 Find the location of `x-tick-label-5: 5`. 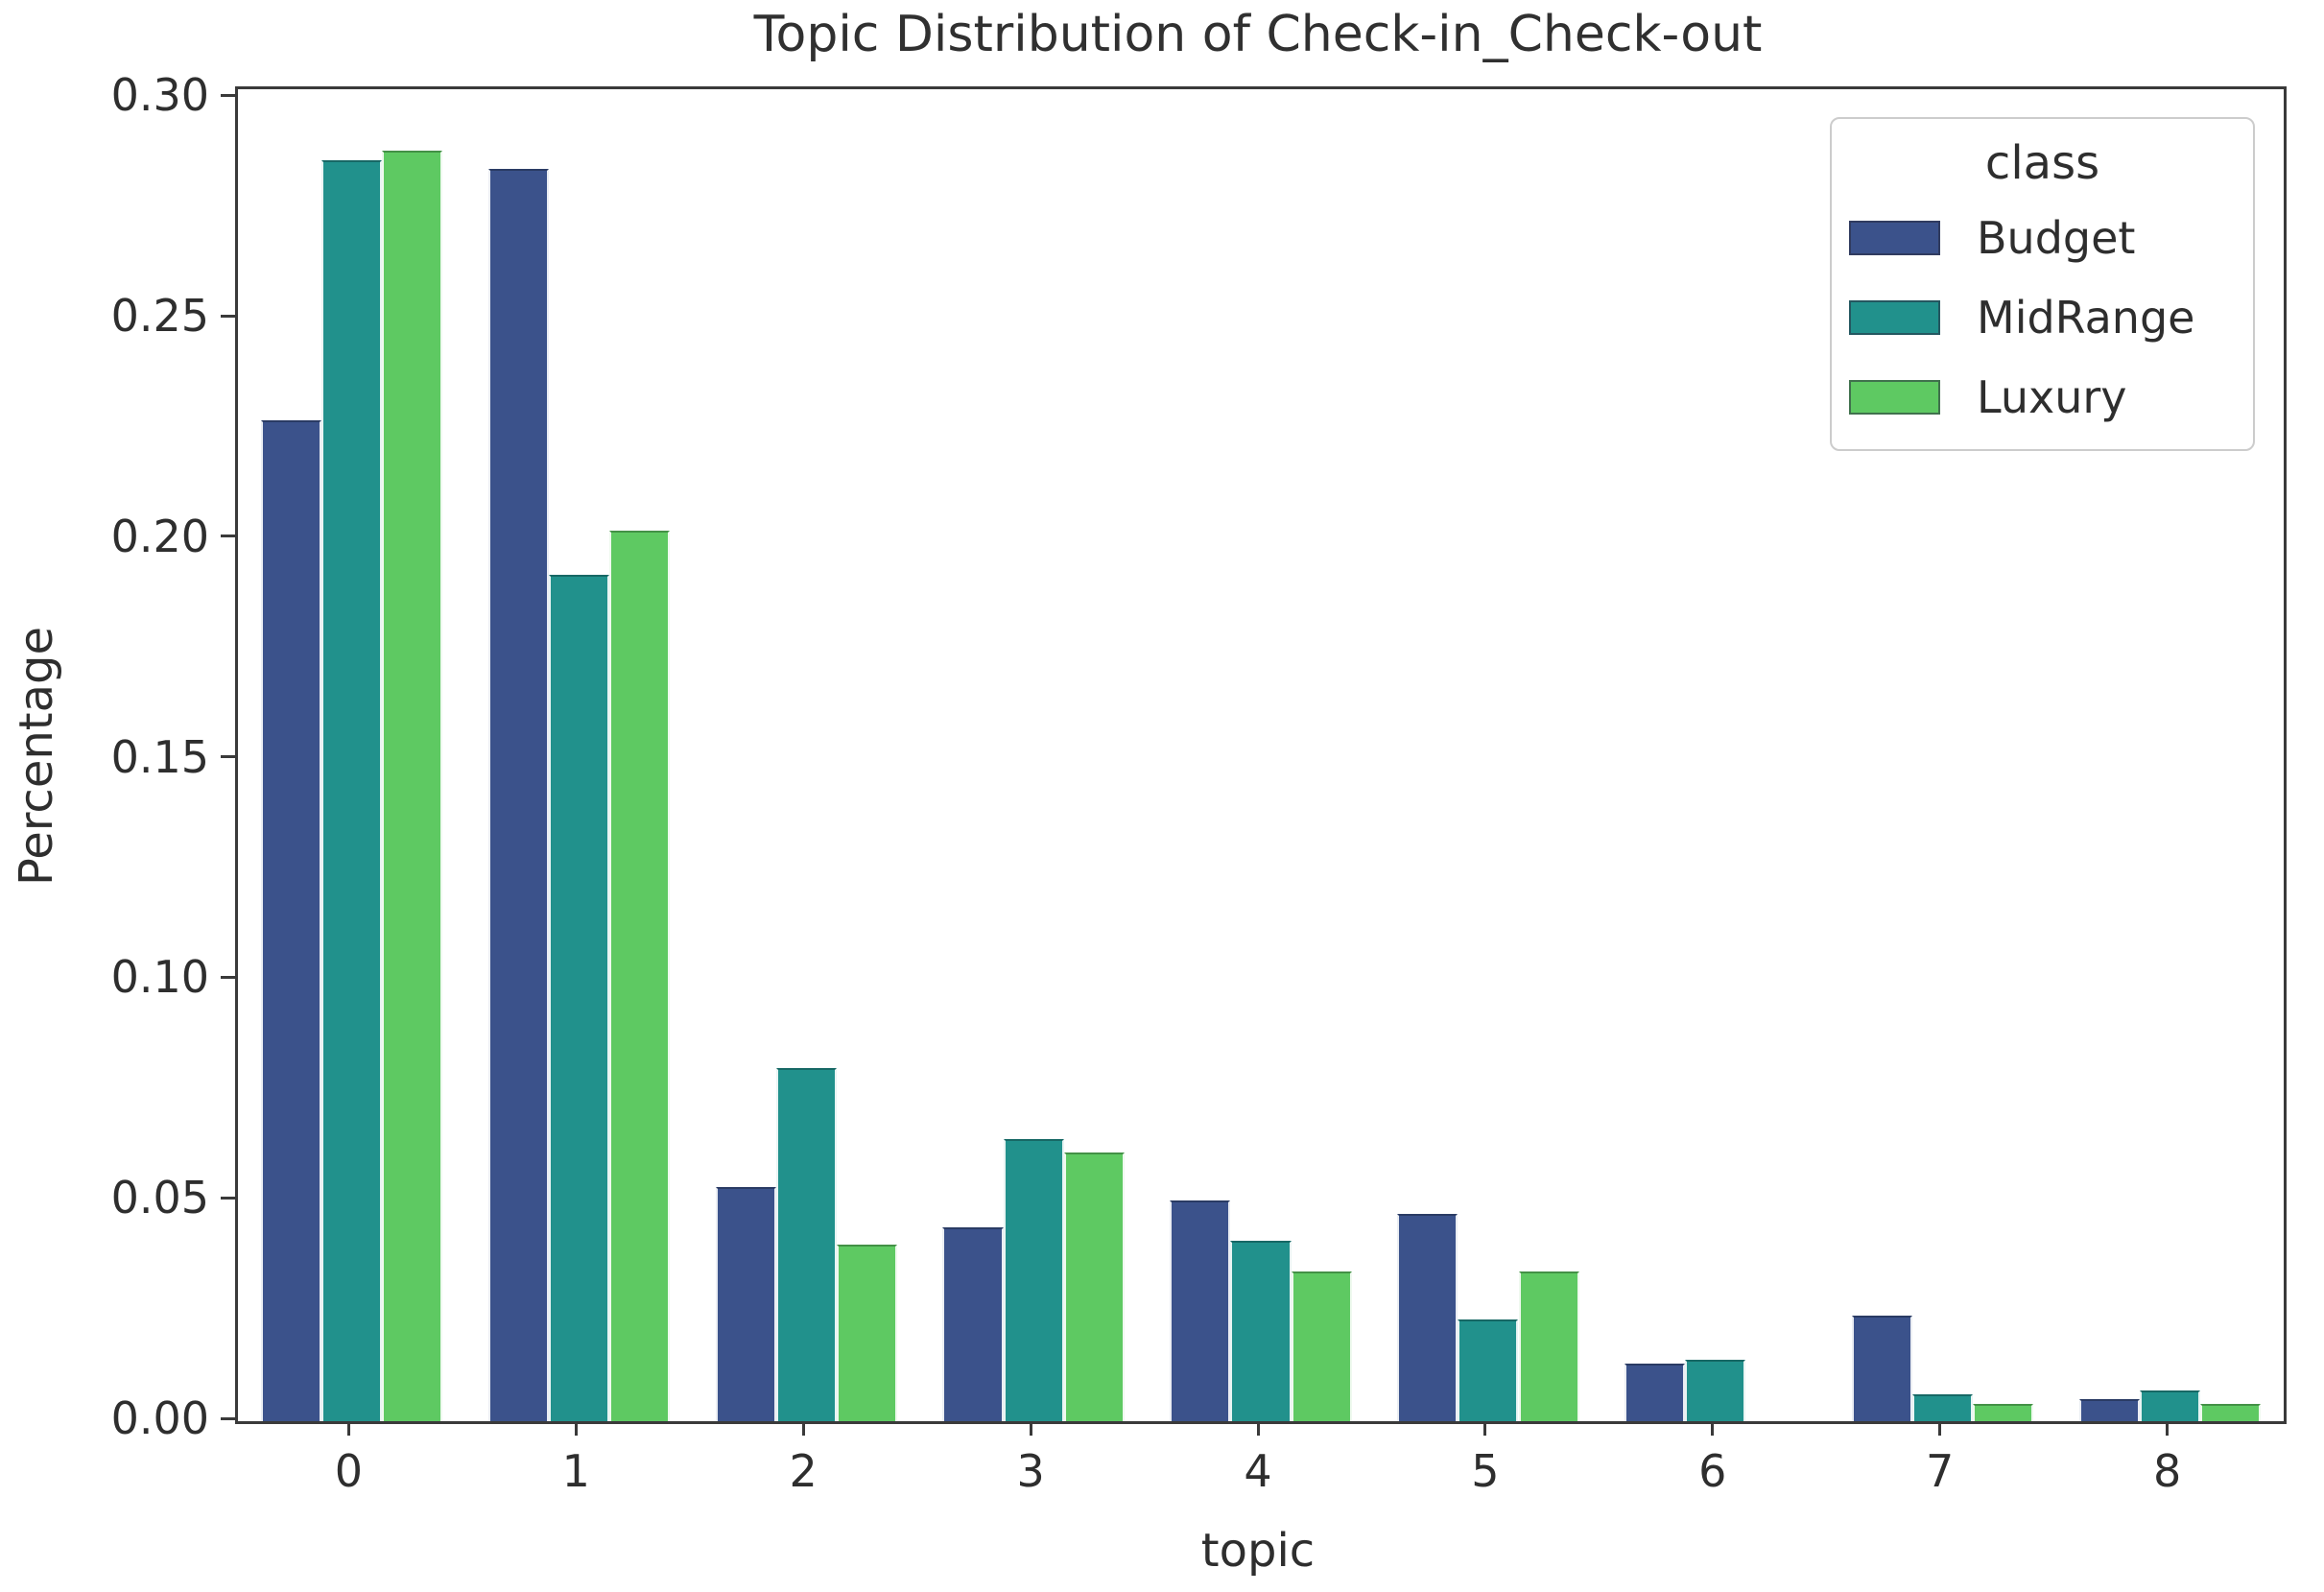

x-tick-label-5: 5 is located at coordinates (1486, 1471).